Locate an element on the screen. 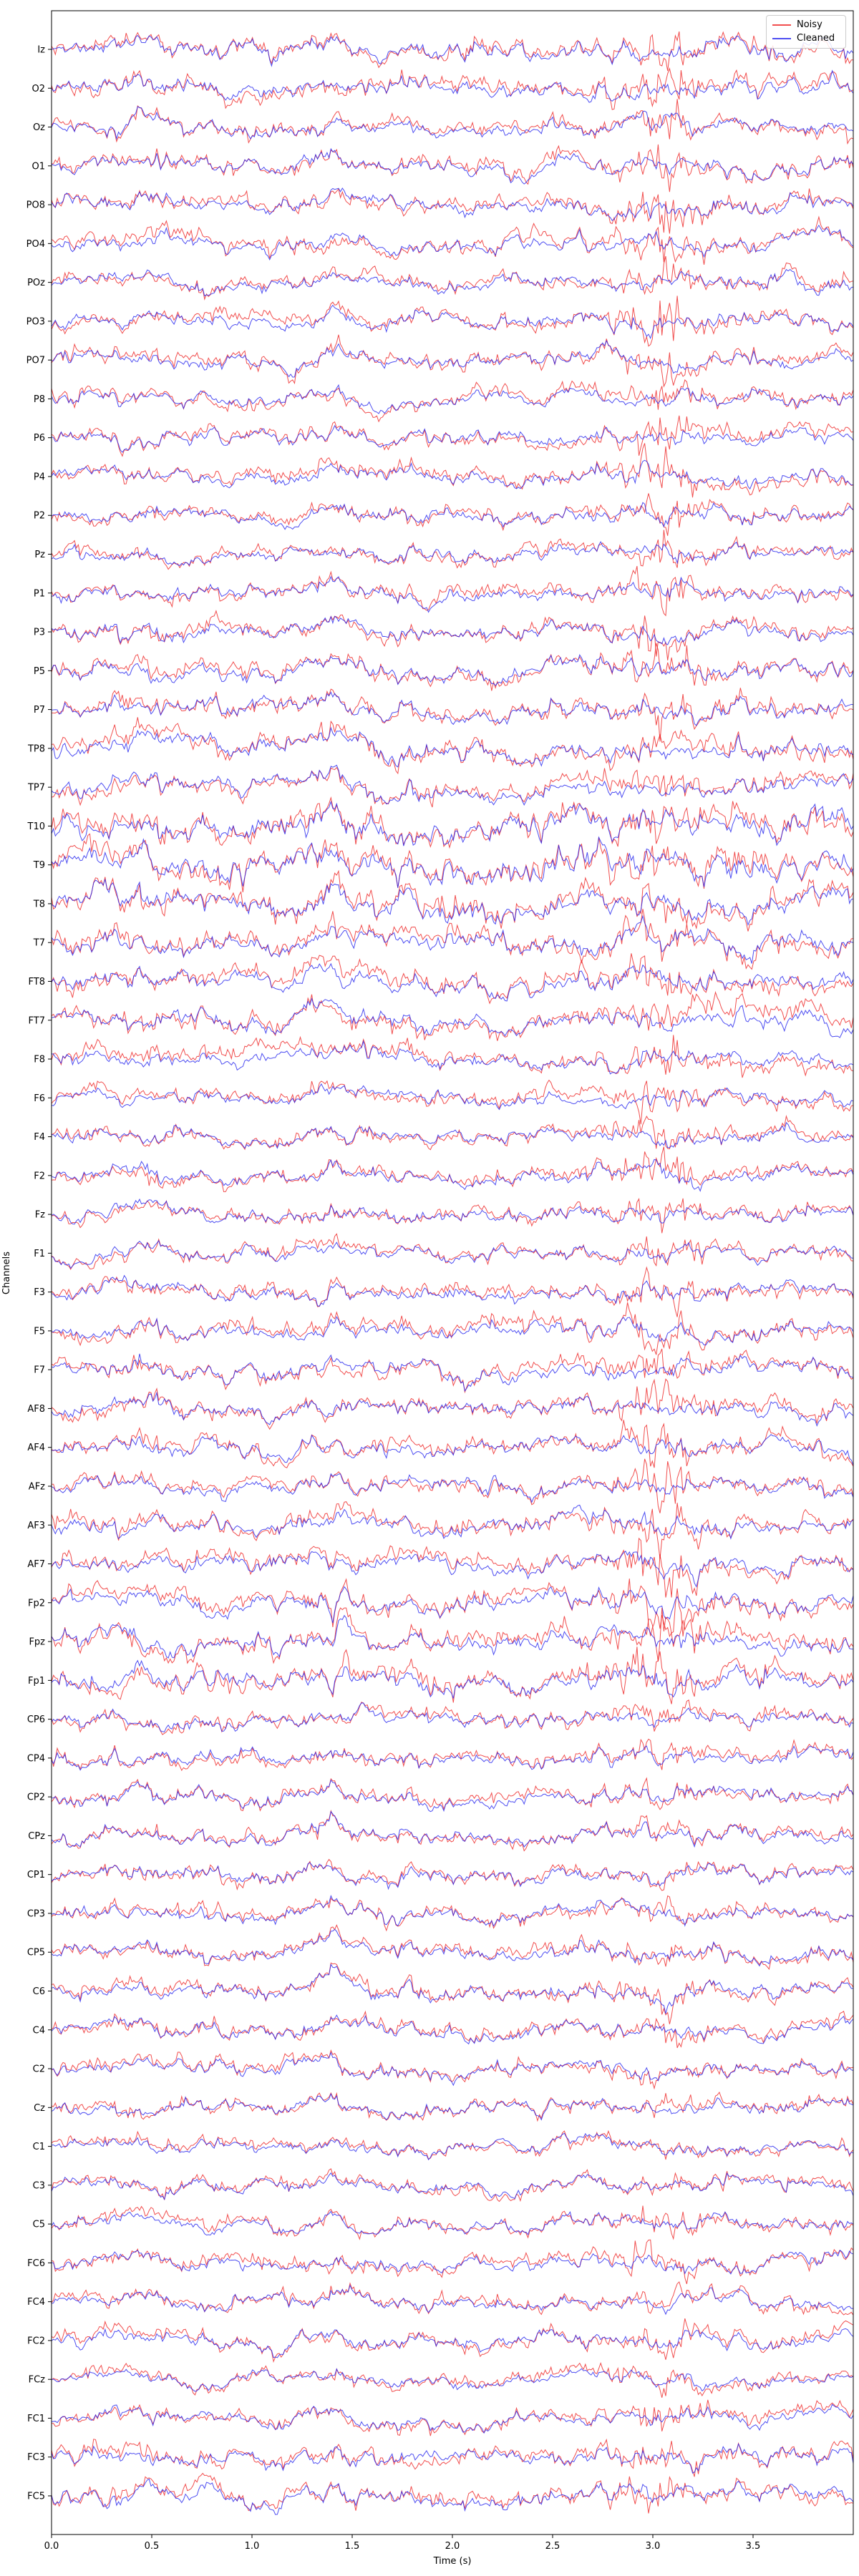 The width and height of the screenshot is (859, 2576). trace-cleaned-CP2 is located at coordinates (452, 1796).